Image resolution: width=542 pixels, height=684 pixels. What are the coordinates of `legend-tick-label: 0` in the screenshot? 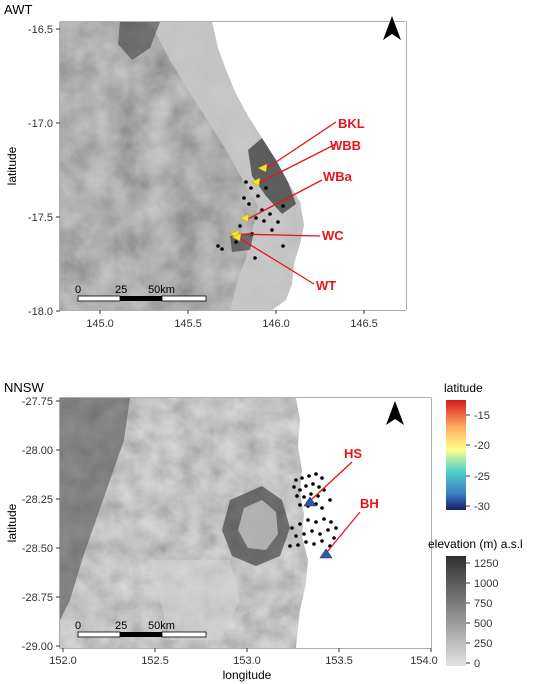 It's located at (477, 664).